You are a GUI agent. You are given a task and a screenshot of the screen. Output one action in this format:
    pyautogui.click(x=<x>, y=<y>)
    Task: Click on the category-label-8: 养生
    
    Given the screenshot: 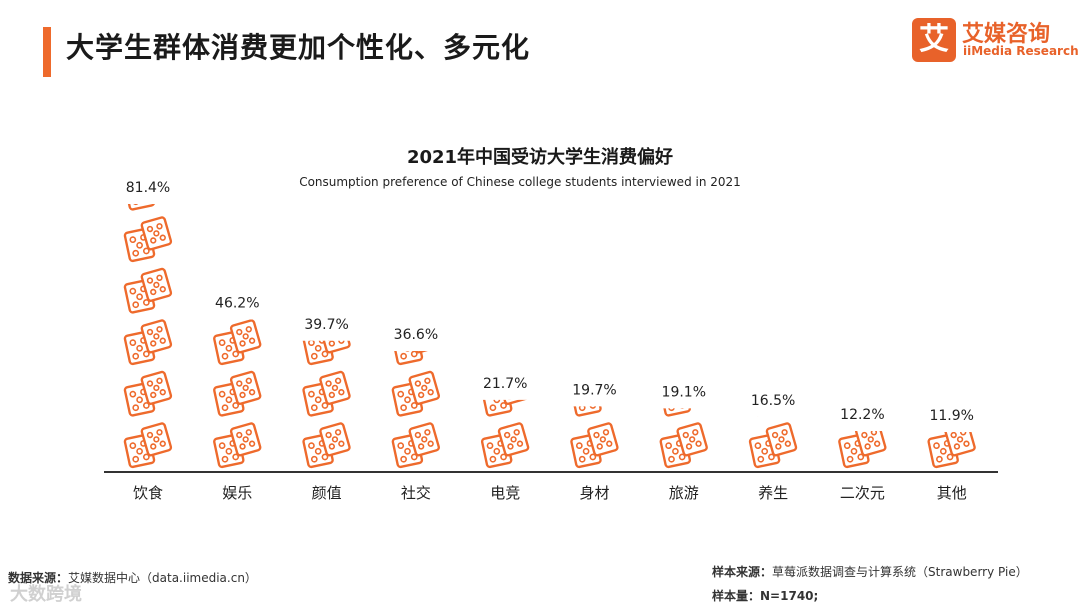 What is the action you would take?
    pyautogui.click(x=773, y=493)
    